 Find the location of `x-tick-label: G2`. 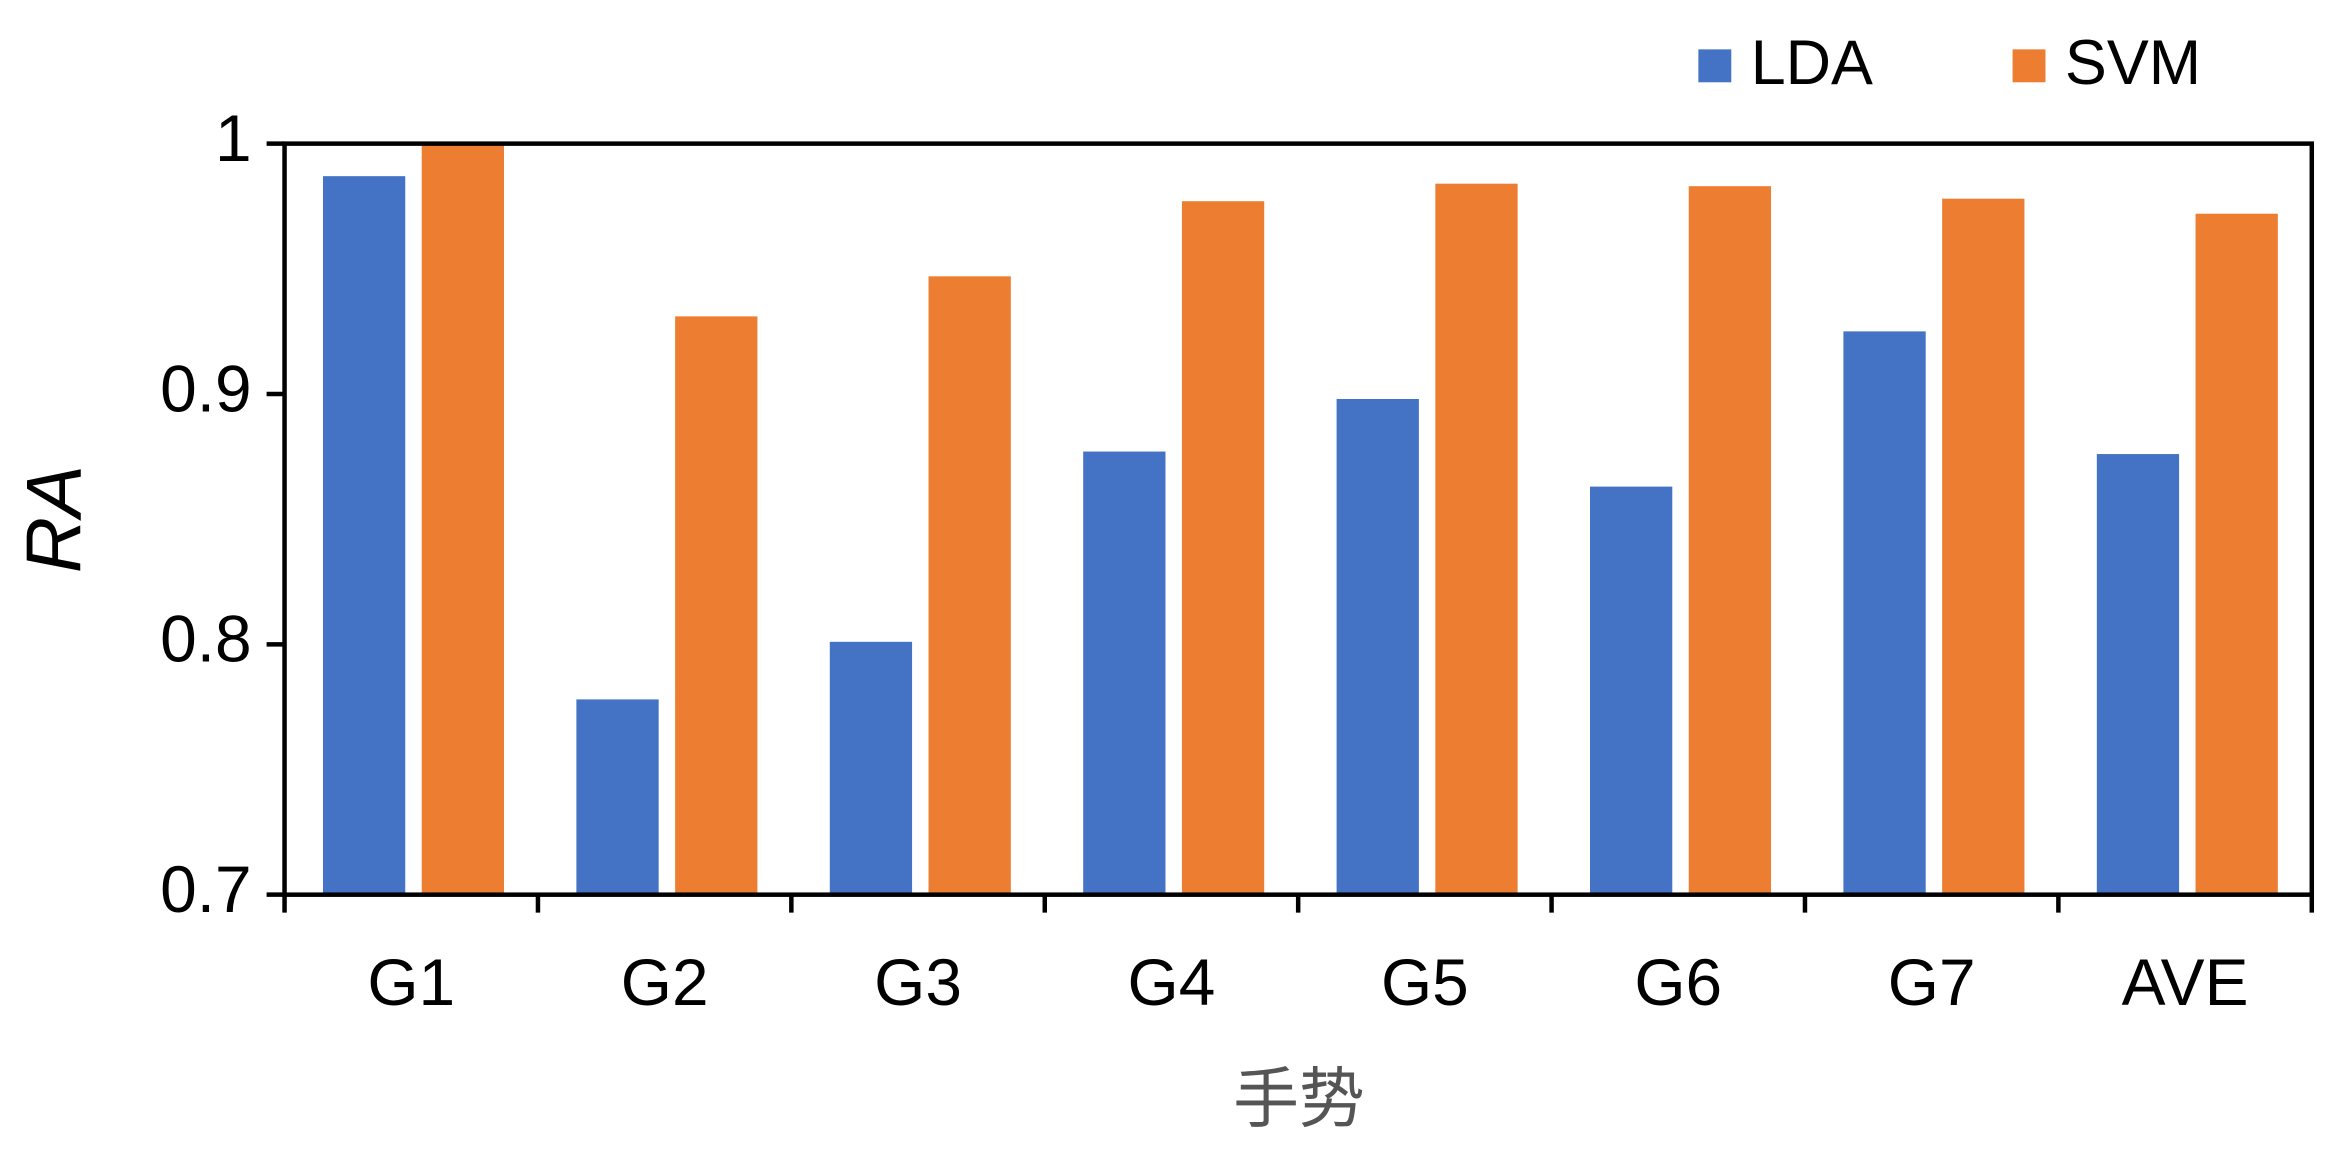

x-tick-label: G2 is located at coordinates (665, 982).